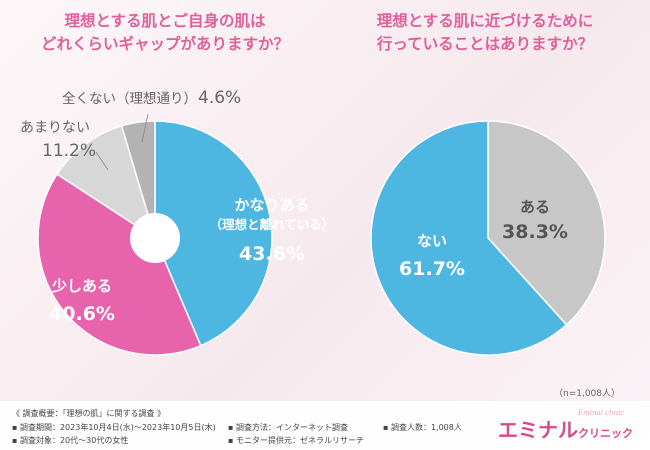 The width and height of the screenshot is (650, 450). Describe the element at coordinates (538, 430) in the screenshot. I see `logo-main: エミナル` at that location.